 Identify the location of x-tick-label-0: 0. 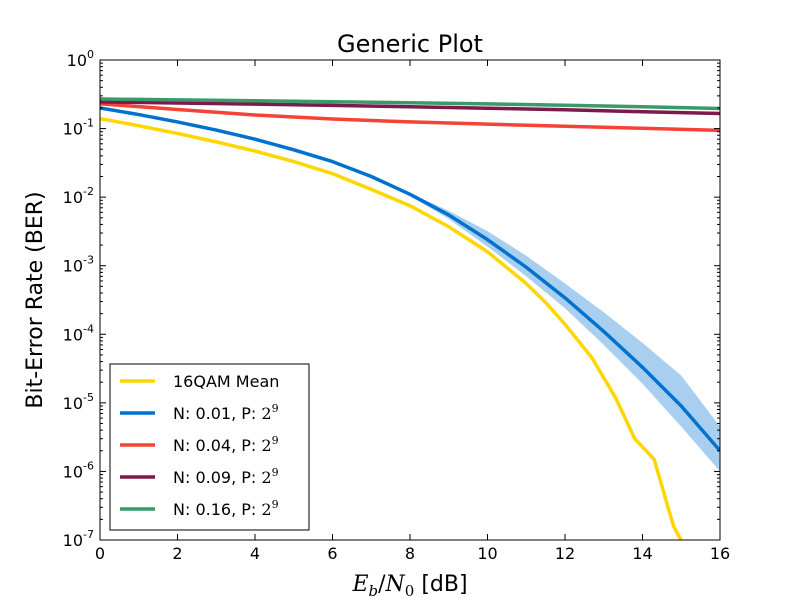
(100, 553).